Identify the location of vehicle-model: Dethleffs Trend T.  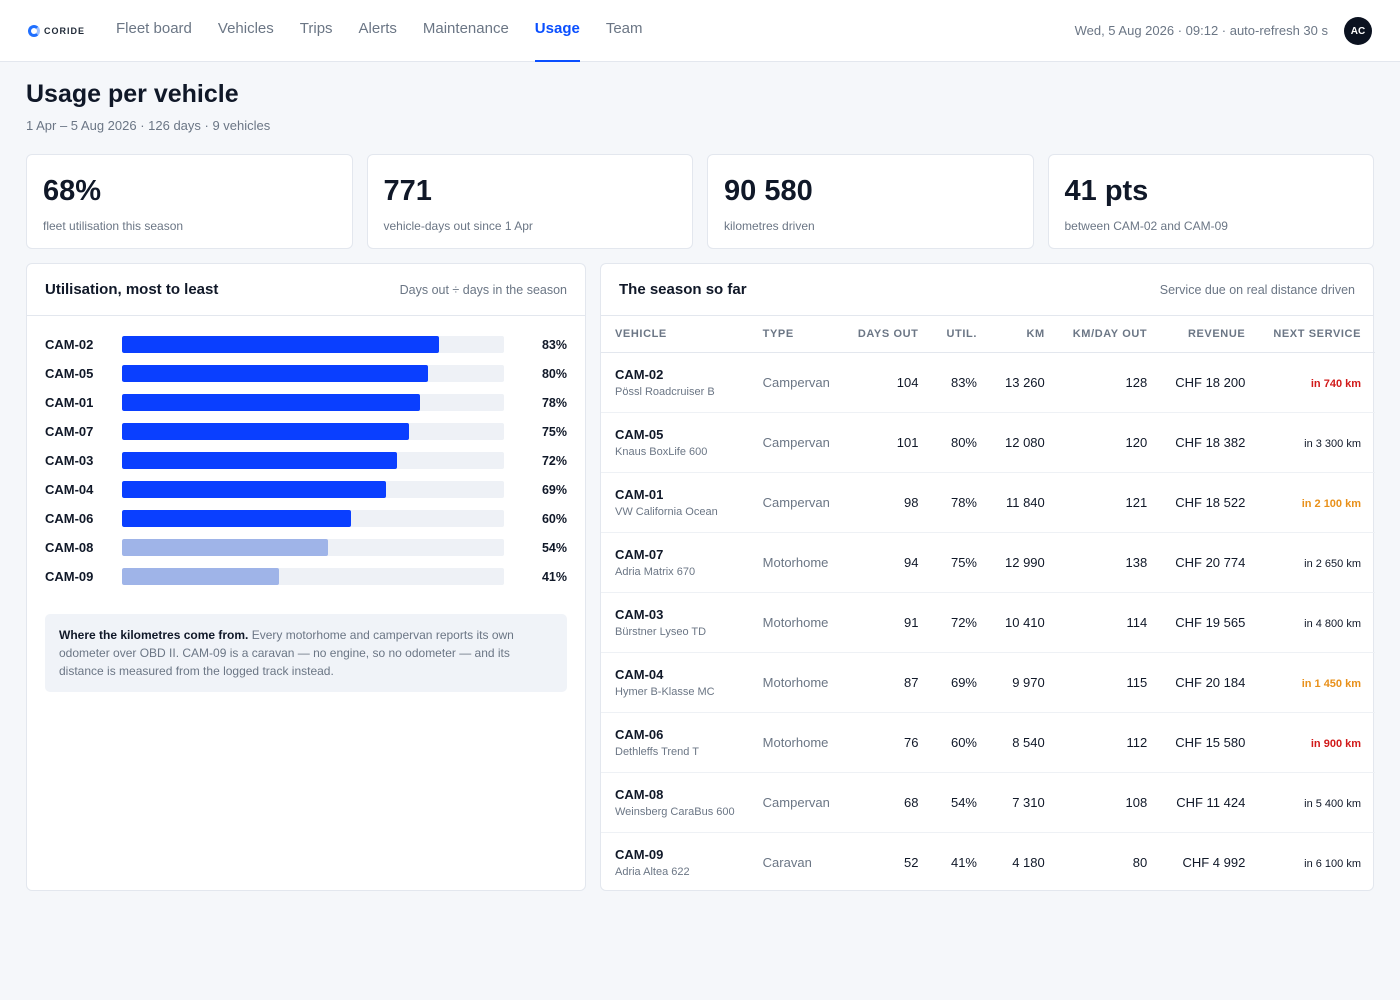
(657, 751).